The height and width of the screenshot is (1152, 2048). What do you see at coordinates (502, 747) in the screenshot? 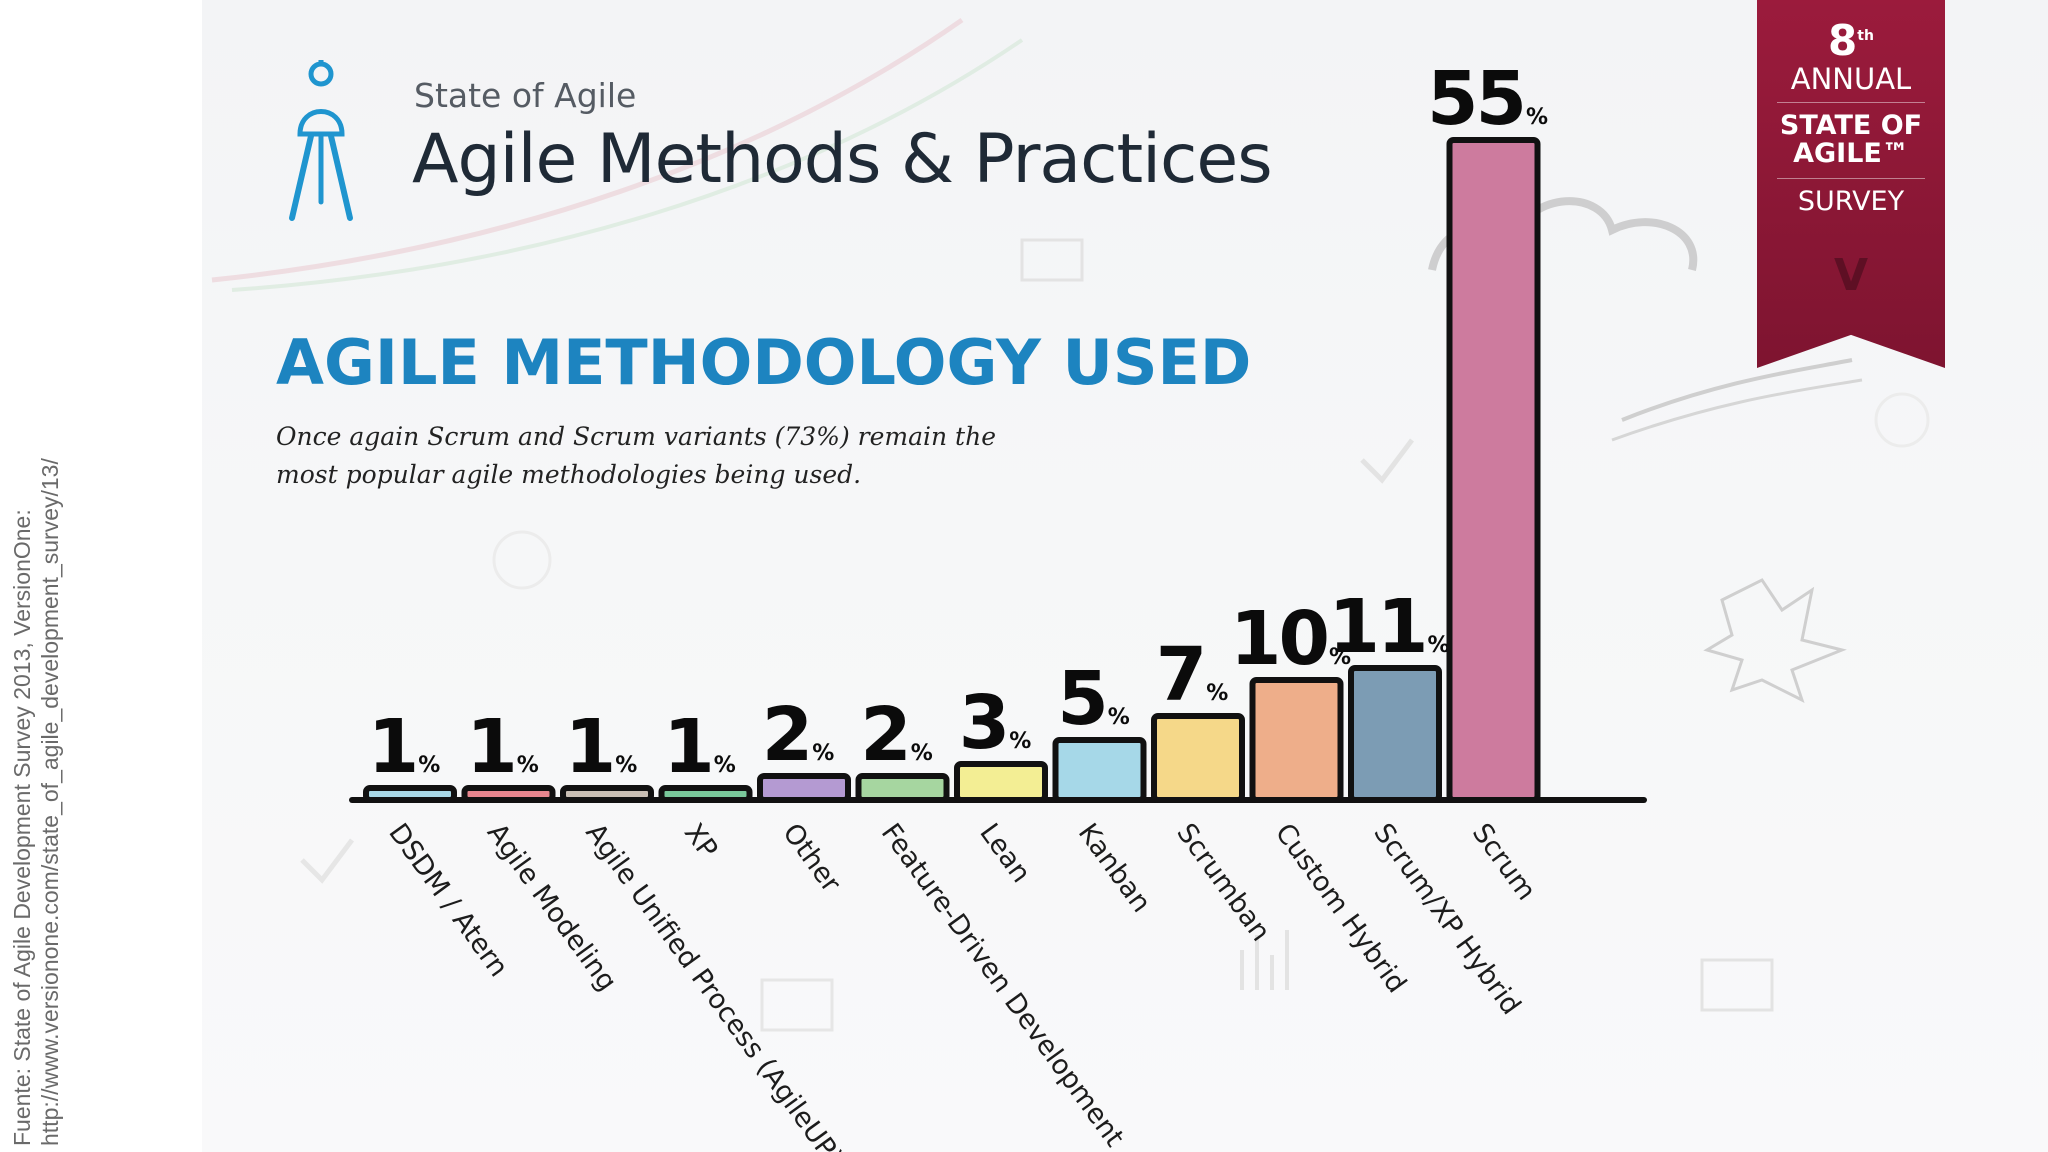
I see `value-label-1: 1%` at bounding box center [502, 747].